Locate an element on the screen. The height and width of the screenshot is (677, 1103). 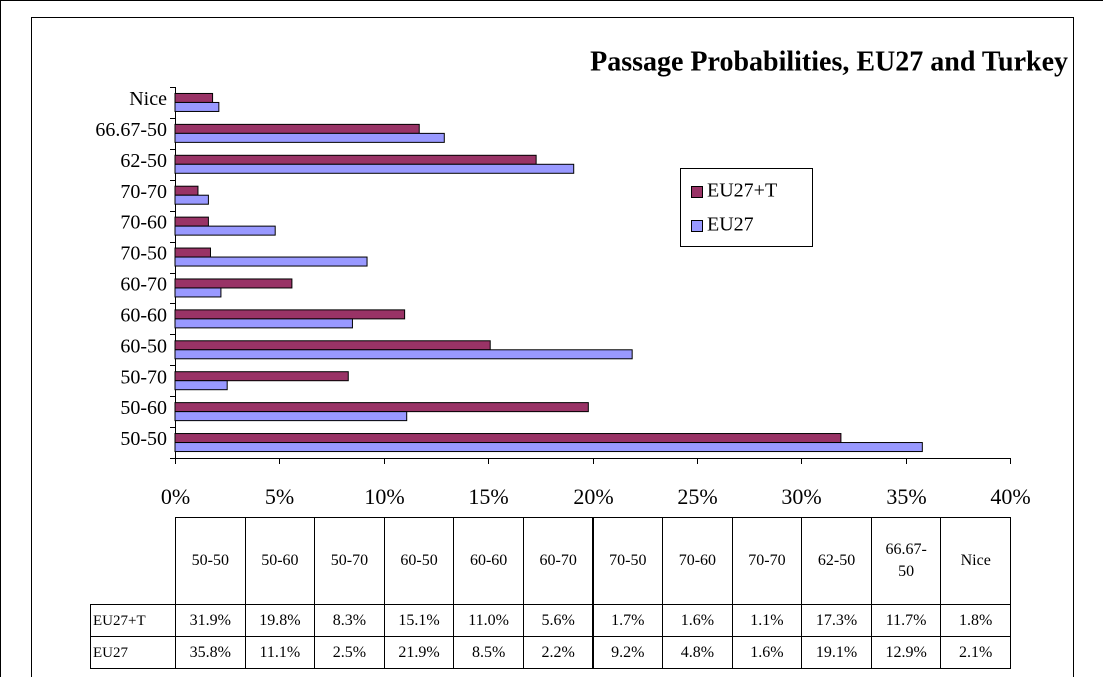
cell-text: 2.1% is located at coordinates (976, 652).